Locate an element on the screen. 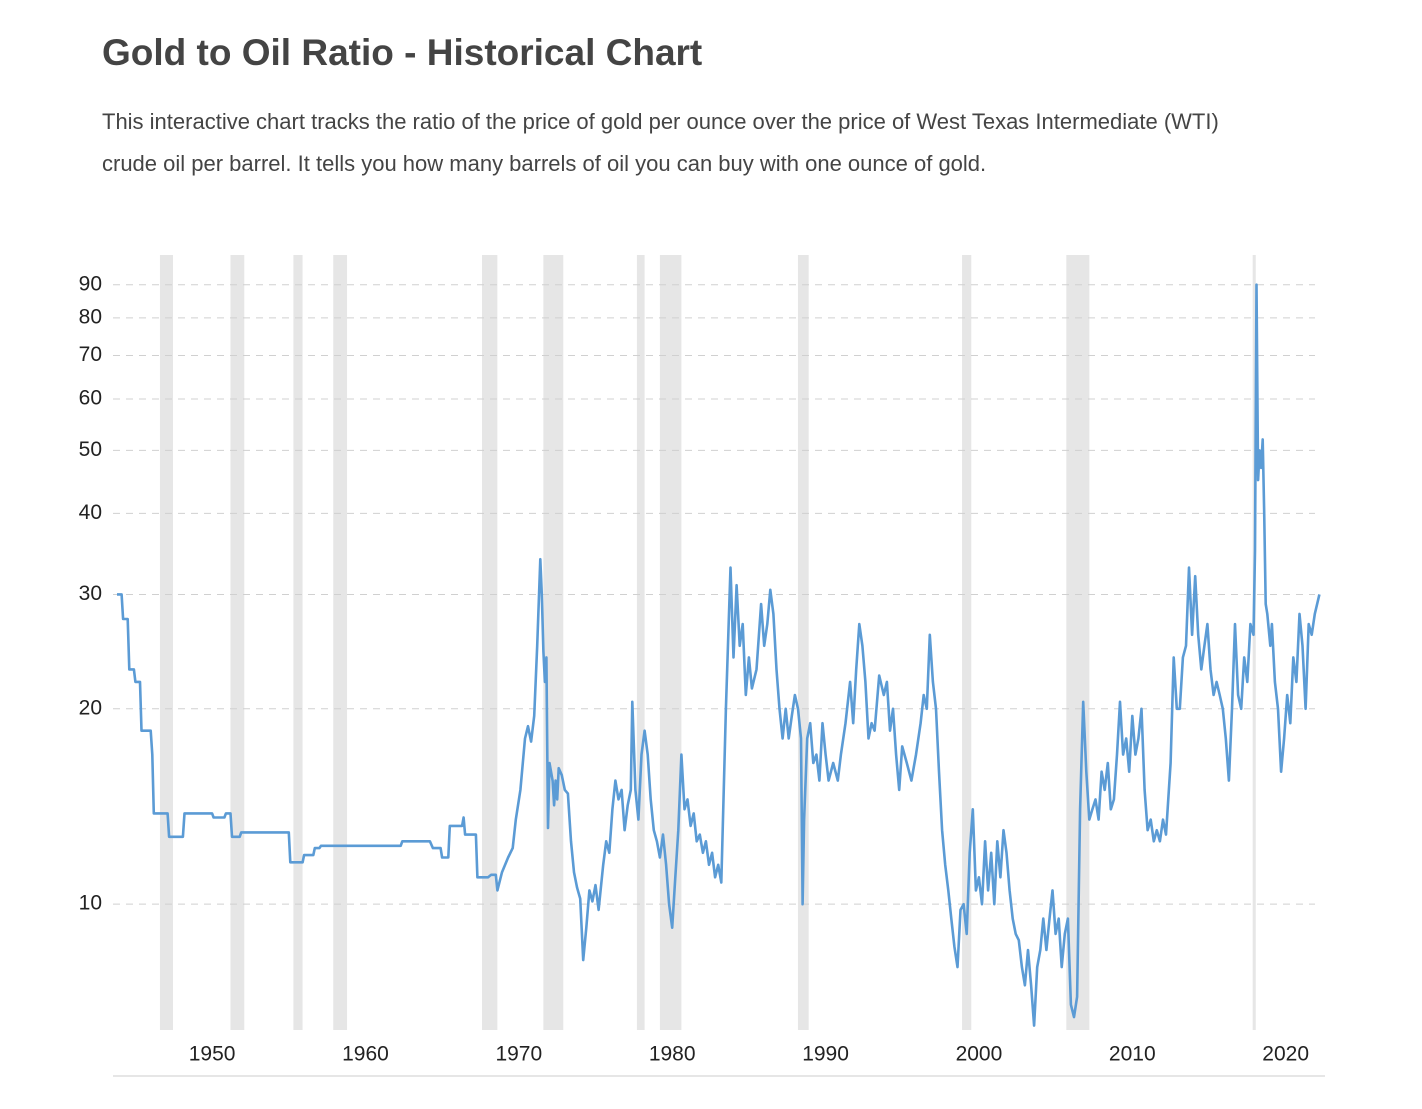 This screenshot has height=1109, width=1422. x-tick-label: 2020 is located at coordinates (1285, 1054).